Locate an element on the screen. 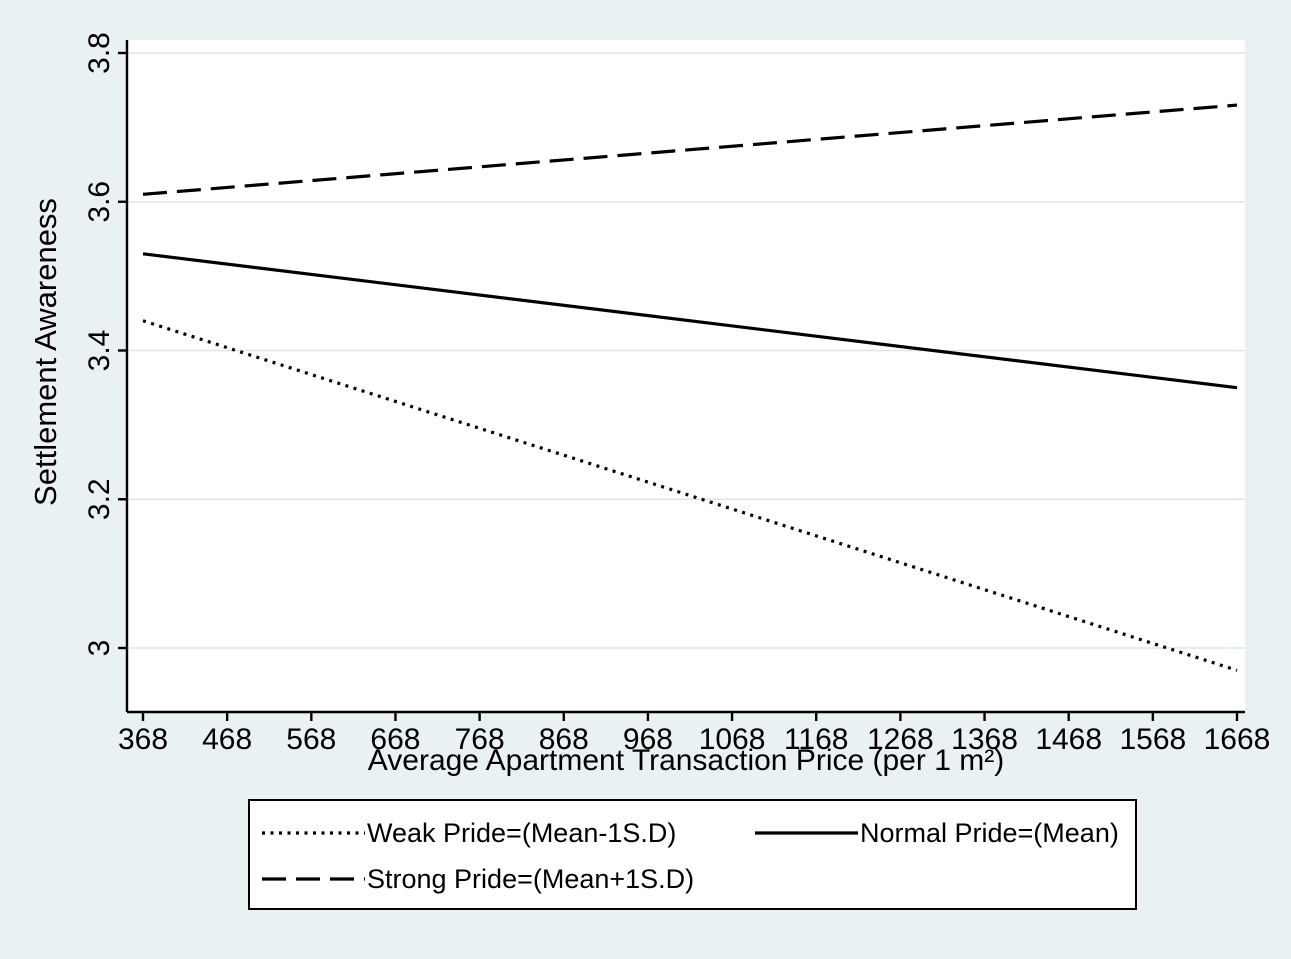 The width and height of the screenshot is (1291, 959). legend-item-weak-pride: Weak Pride=(Mean-1S.D) is located at coordinates (508, 833).